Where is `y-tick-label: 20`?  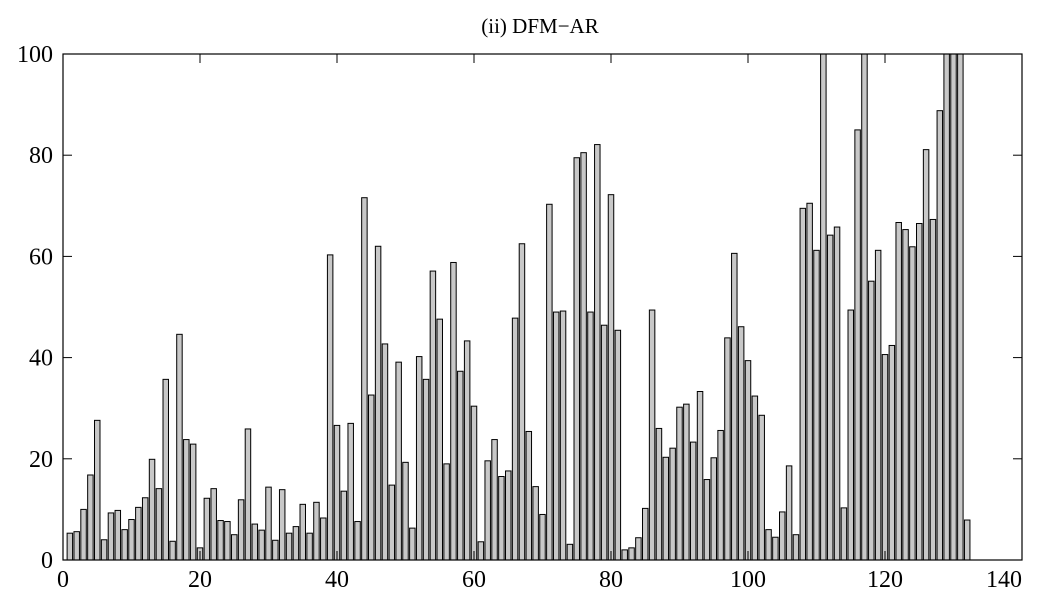 y-tick-label: 20 is located at coordinates (41, 460).